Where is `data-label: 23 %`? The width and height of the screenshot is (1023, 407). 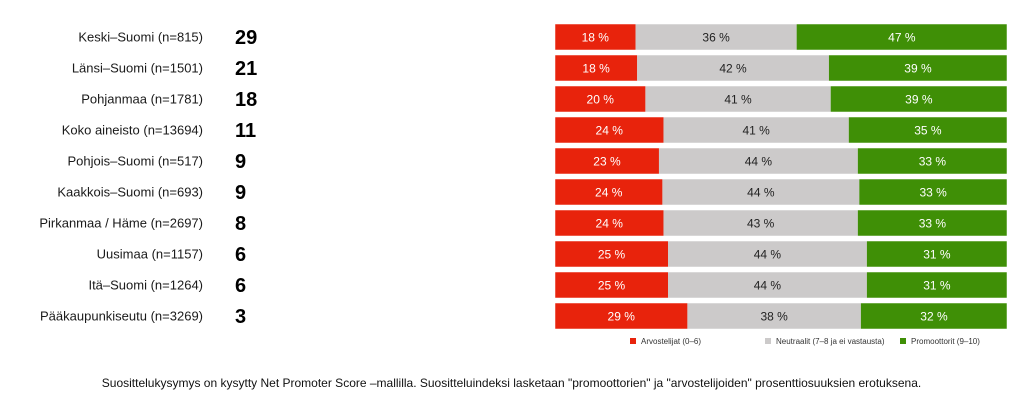
data-label: 23 % is located at coordinates (607, 162).